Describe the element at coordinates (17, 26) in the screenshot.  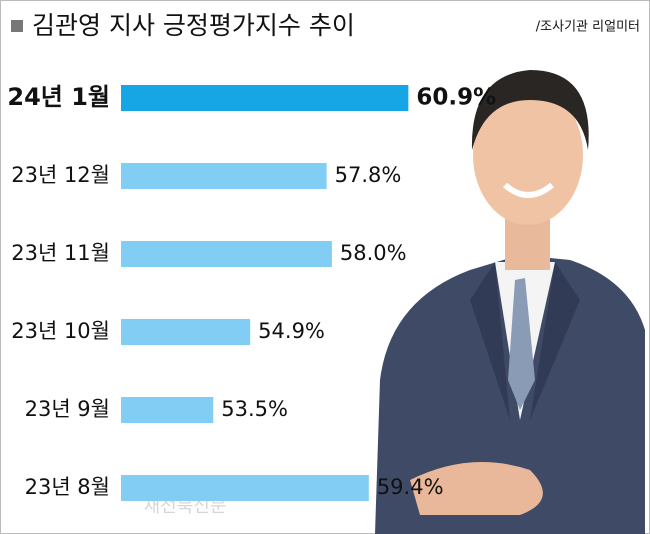
I see `title-marker` at that location.